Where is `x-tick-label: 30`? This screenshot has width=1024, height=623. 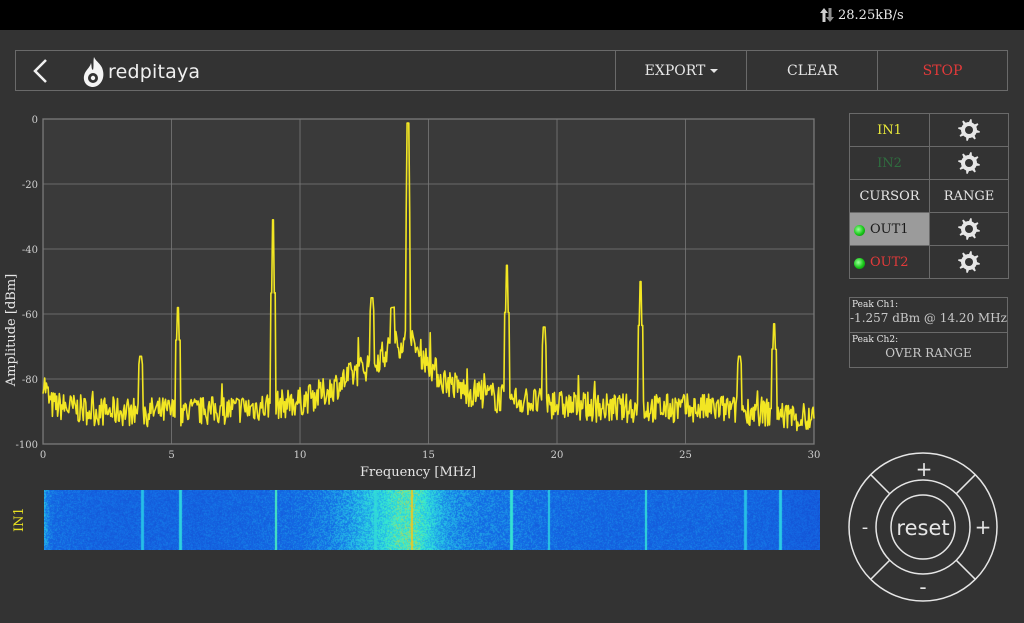
x-tick-label: 30 is located at coordinates (814, 455).